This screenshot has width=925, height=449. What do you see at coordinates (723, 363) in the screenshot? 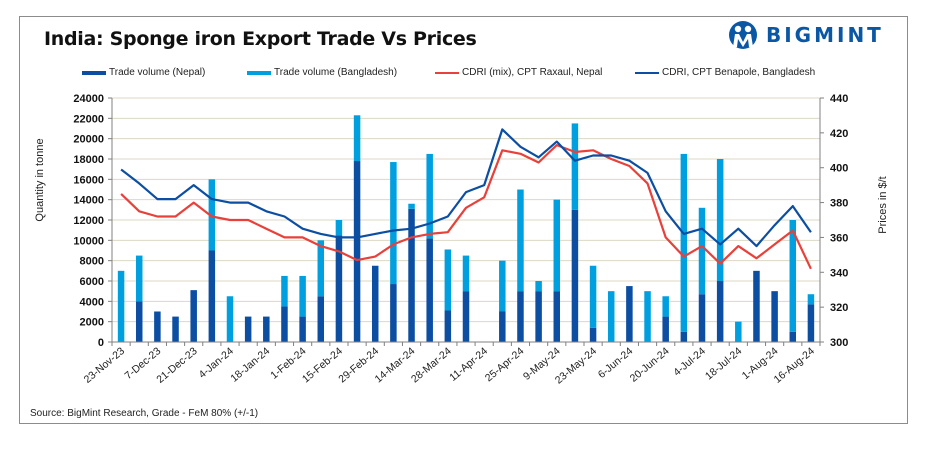
I see `x-tick-label: 18-Jul-24` at bounding box center [723, 363].